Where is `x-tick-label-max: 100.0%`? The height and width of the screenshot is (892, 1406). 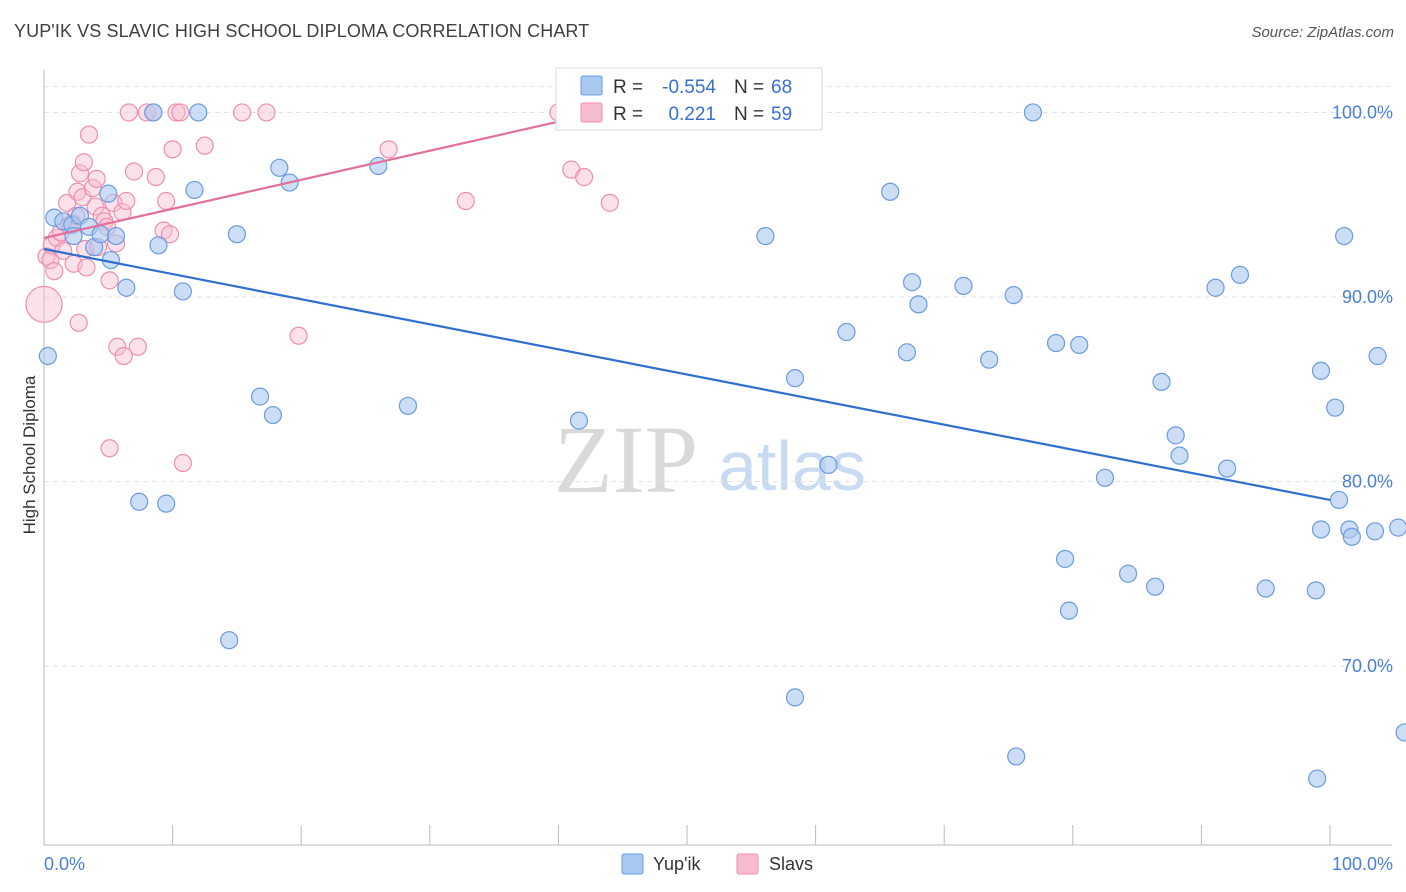 x-tick-label-max: 100.0% is located at coordinates (1362, 864).